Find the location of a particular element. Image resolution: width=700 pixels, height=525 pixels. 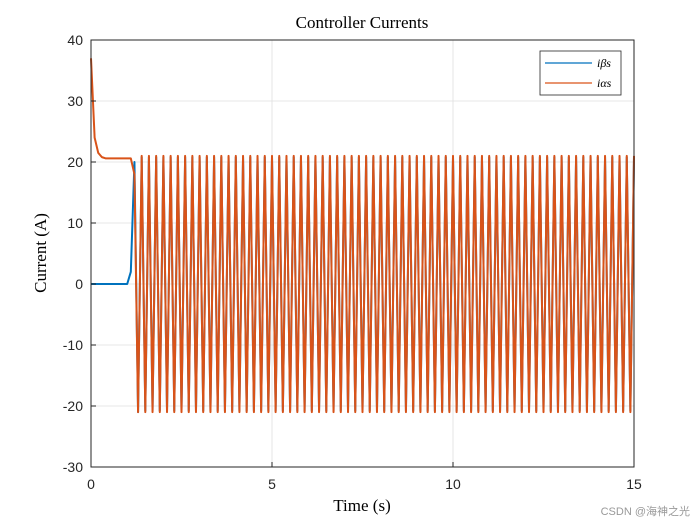

legend-label: iαs is located at coordinates (604, 83).